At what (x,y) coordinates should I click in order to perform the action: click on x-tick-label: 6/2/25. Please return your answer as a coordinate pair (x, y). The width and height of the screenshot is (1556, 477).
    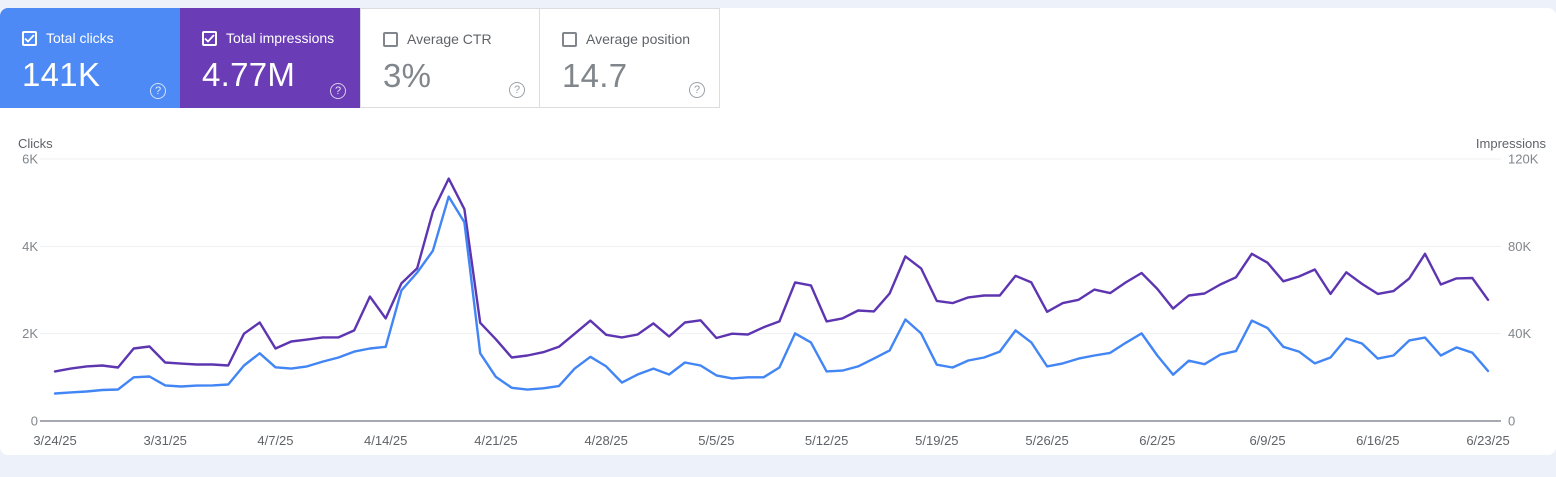
    Looking at the image, I should click on (1157, 440).